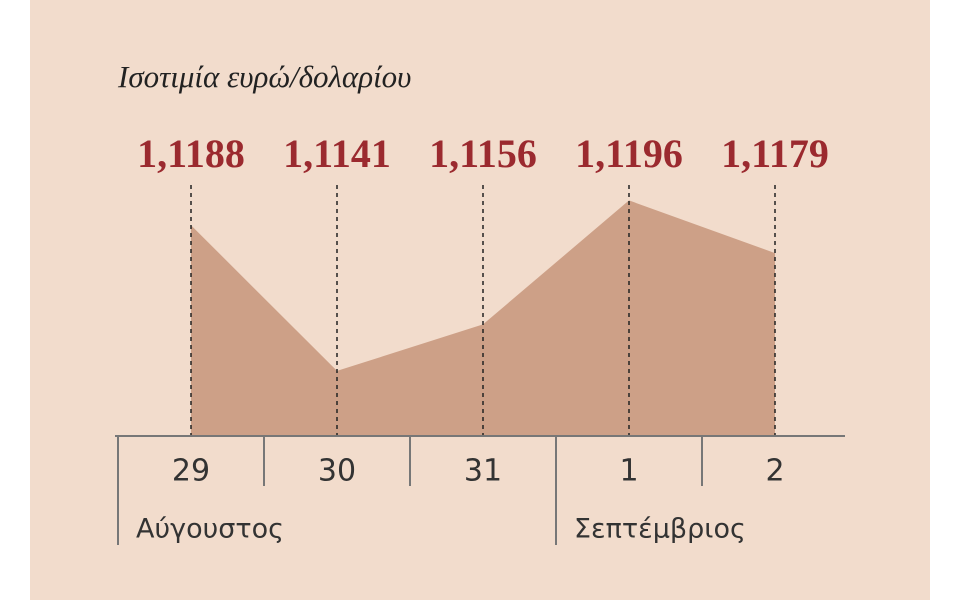  I want to click on value-label: 1,1156, so click(483, 153).